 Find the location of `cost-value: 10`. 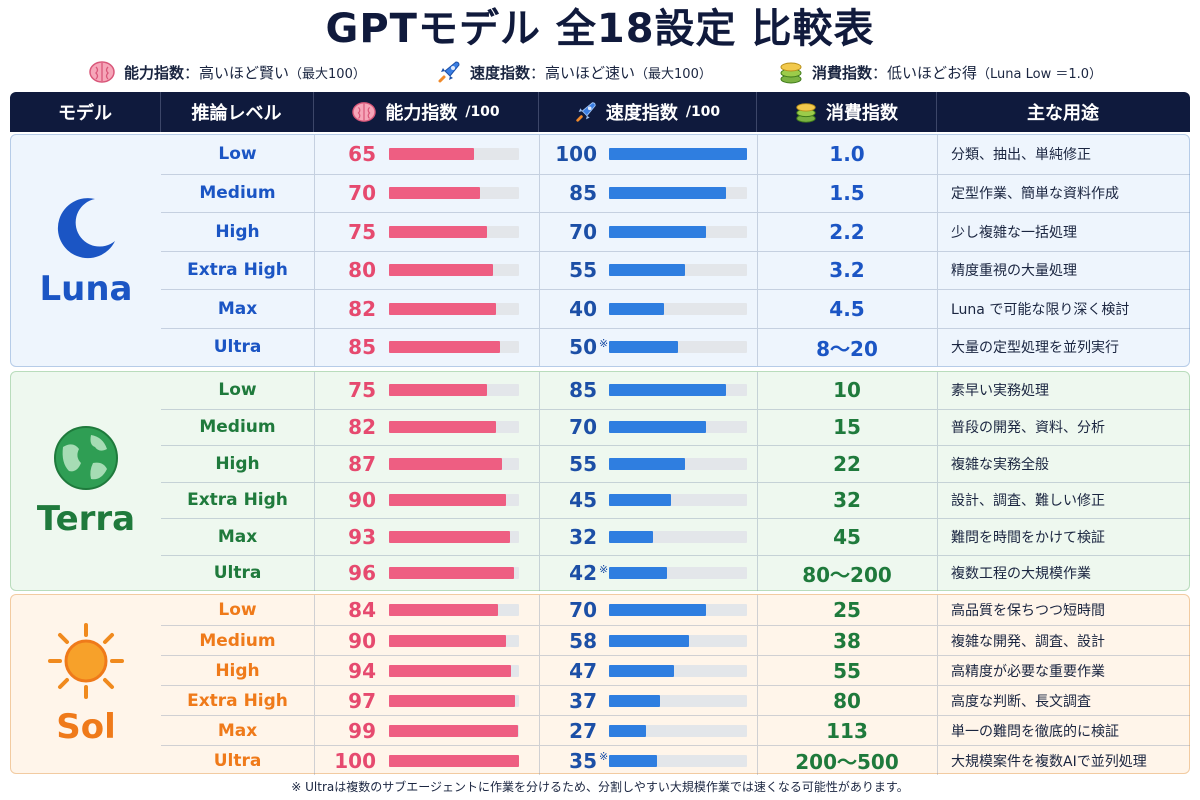

cost-value: 10 is located at coordinates (847, 390).